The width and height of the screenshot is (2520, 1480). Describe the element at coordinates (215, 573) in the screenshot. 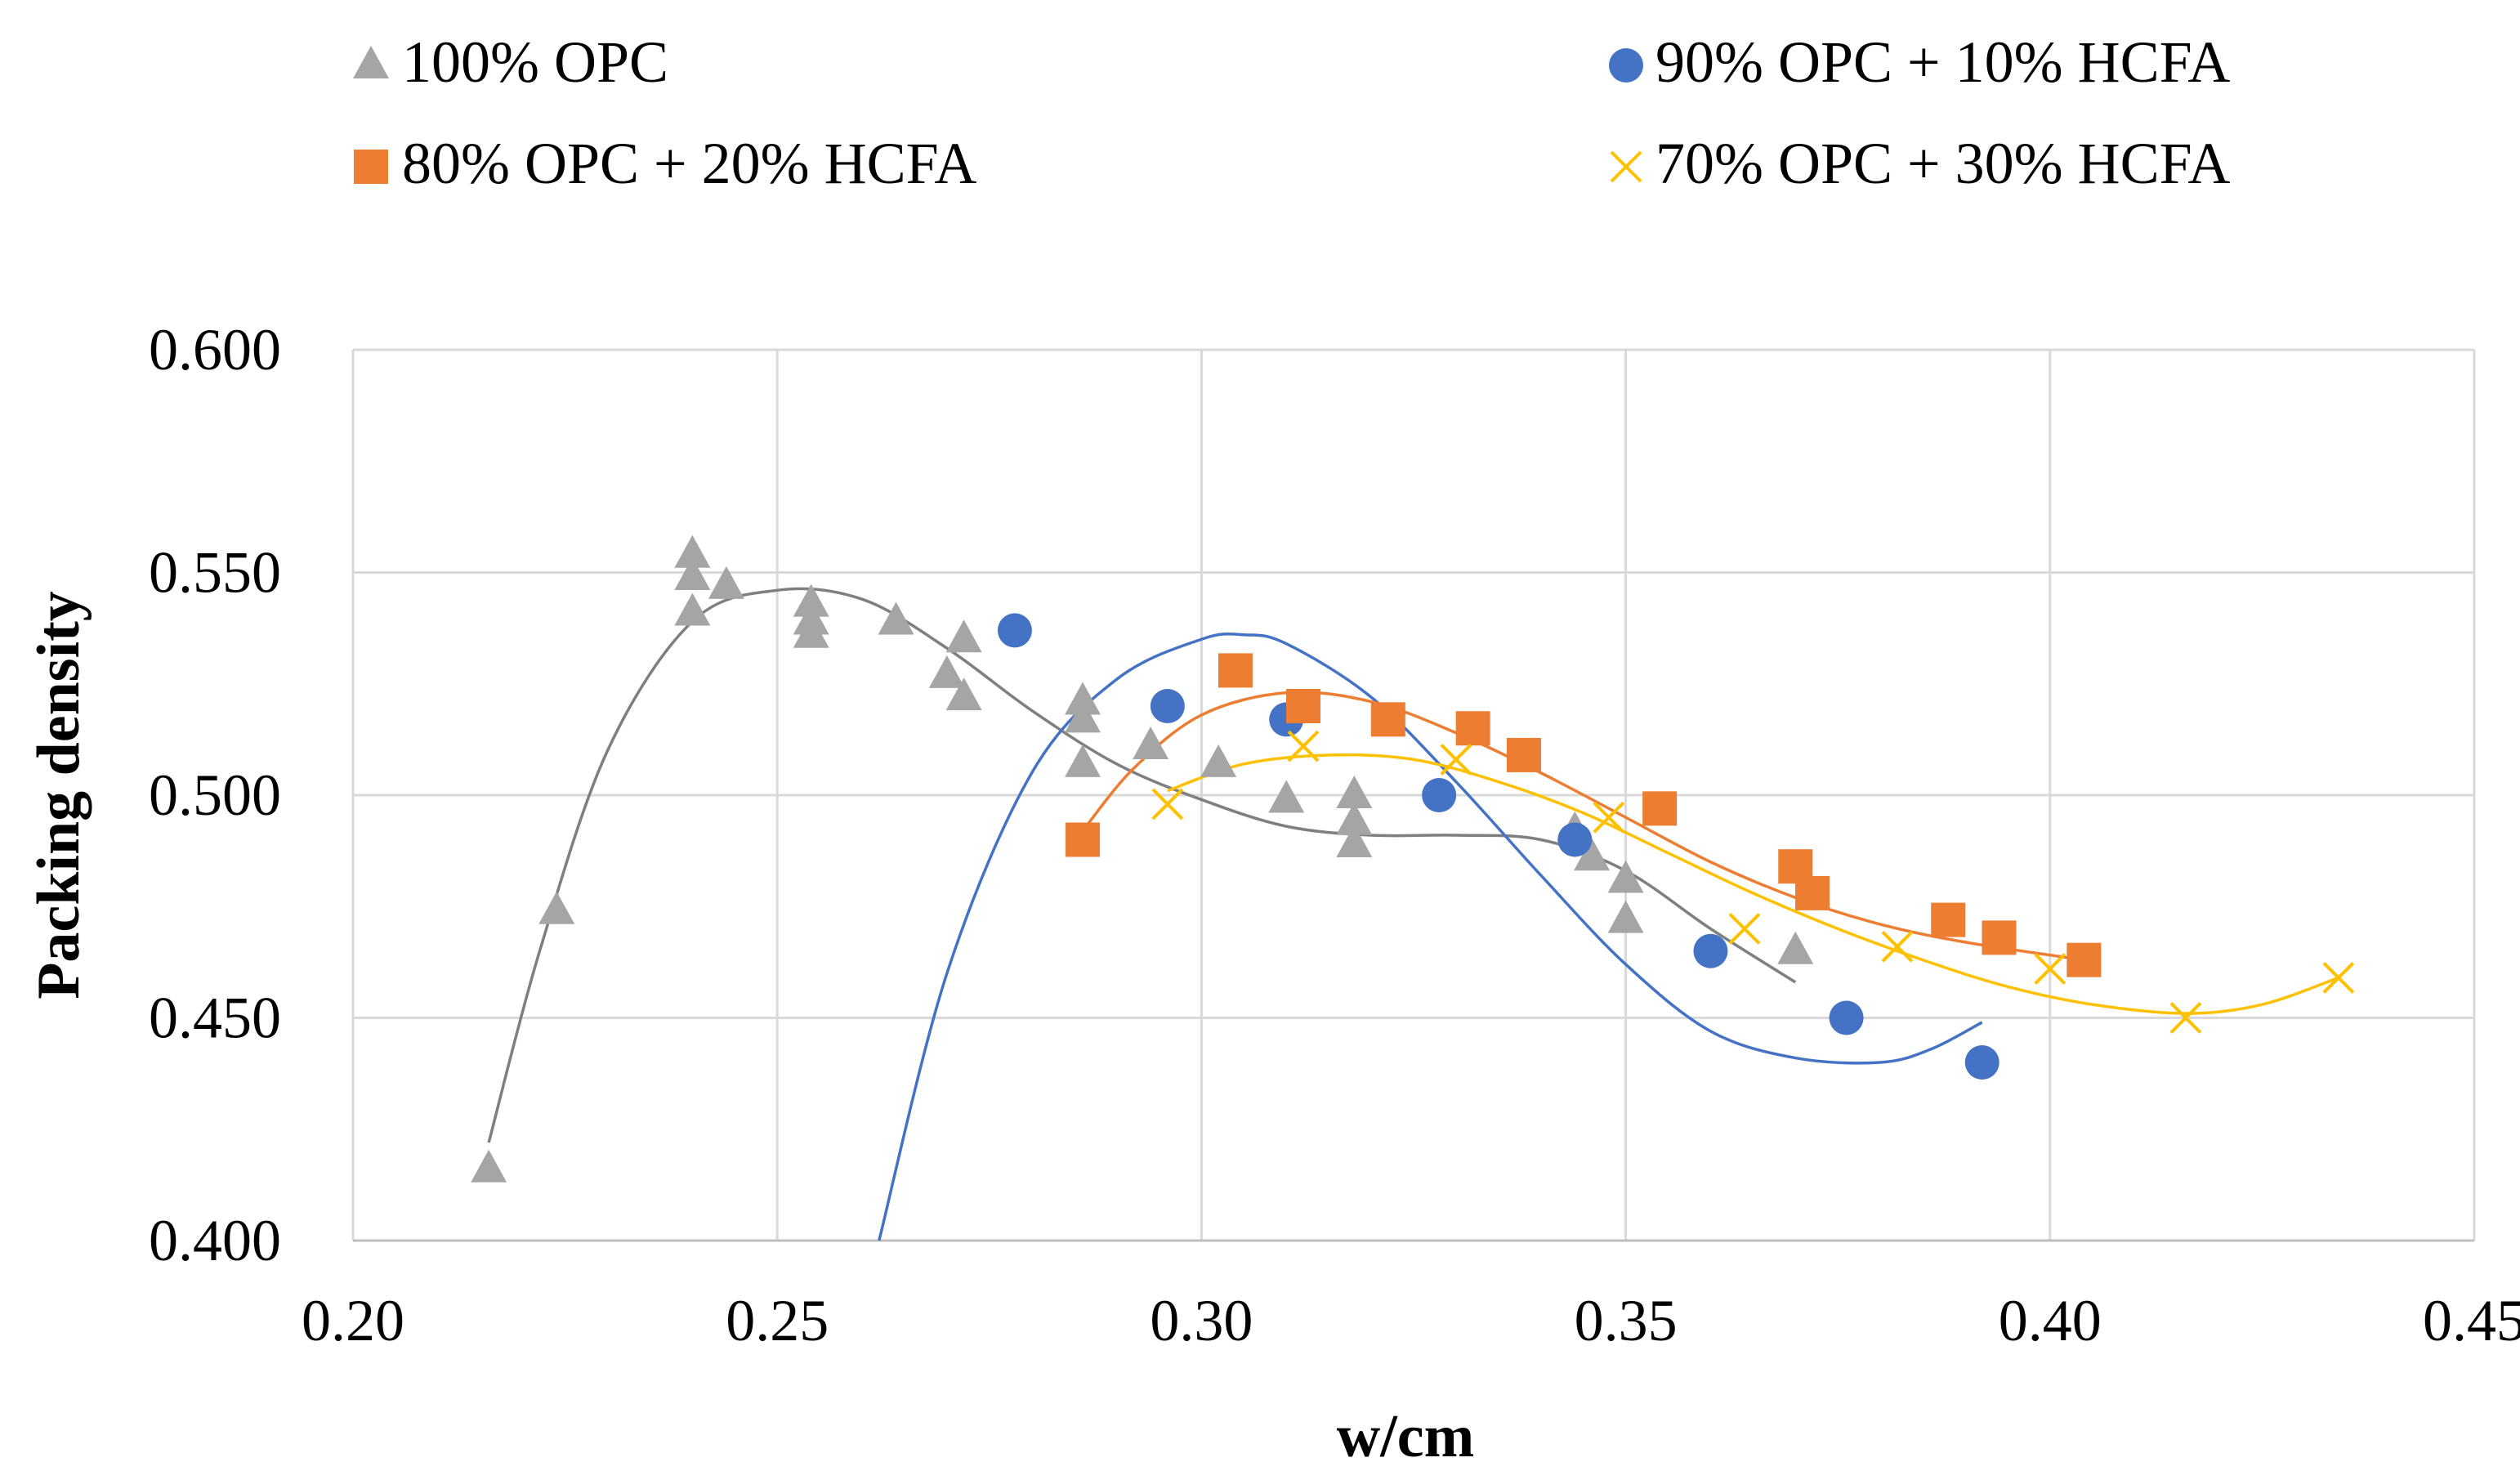

I see `y-tick-label: 0.550` at that location.